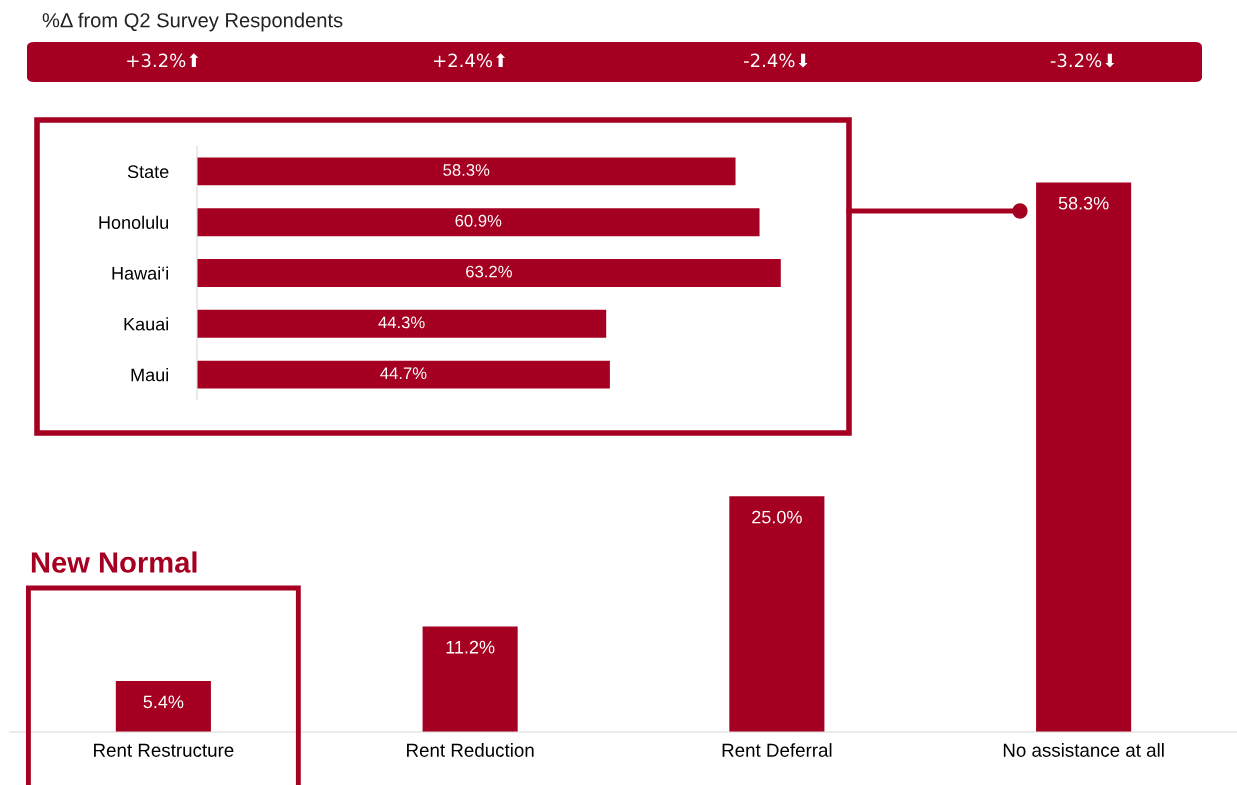 This screenshot has height=785, width=1237. I want to click on data-label: 5.4%, so click(163, 702).